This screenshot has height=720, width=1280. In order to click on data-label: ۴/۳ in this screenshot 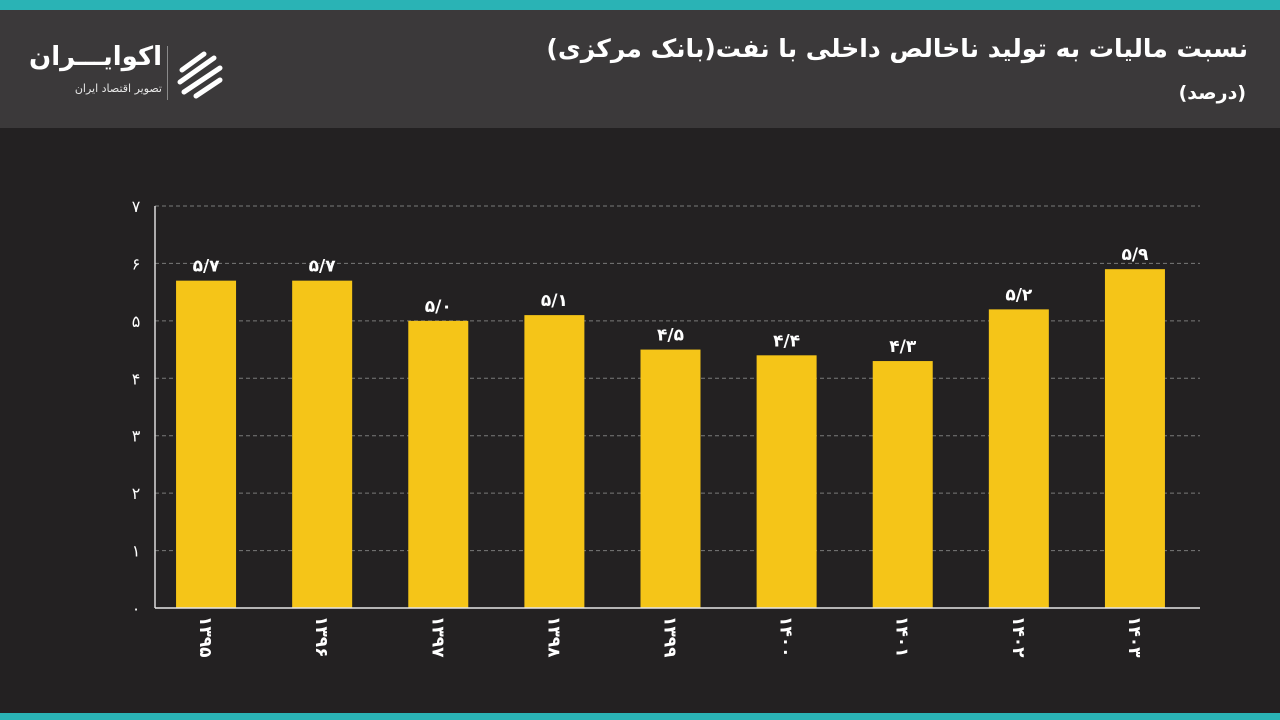, I will do `click(903, 347)`.